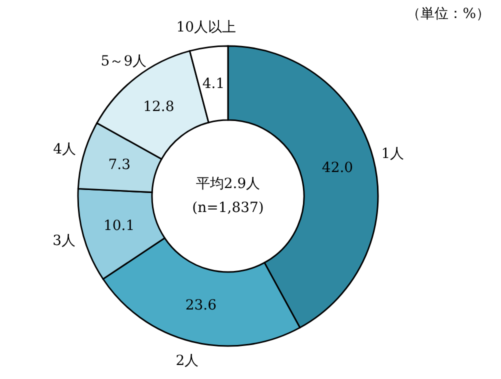 Image resolution: width=501 pixels, height=379 pixels. I want to click on text: (n=1,837), so click(228, 208).